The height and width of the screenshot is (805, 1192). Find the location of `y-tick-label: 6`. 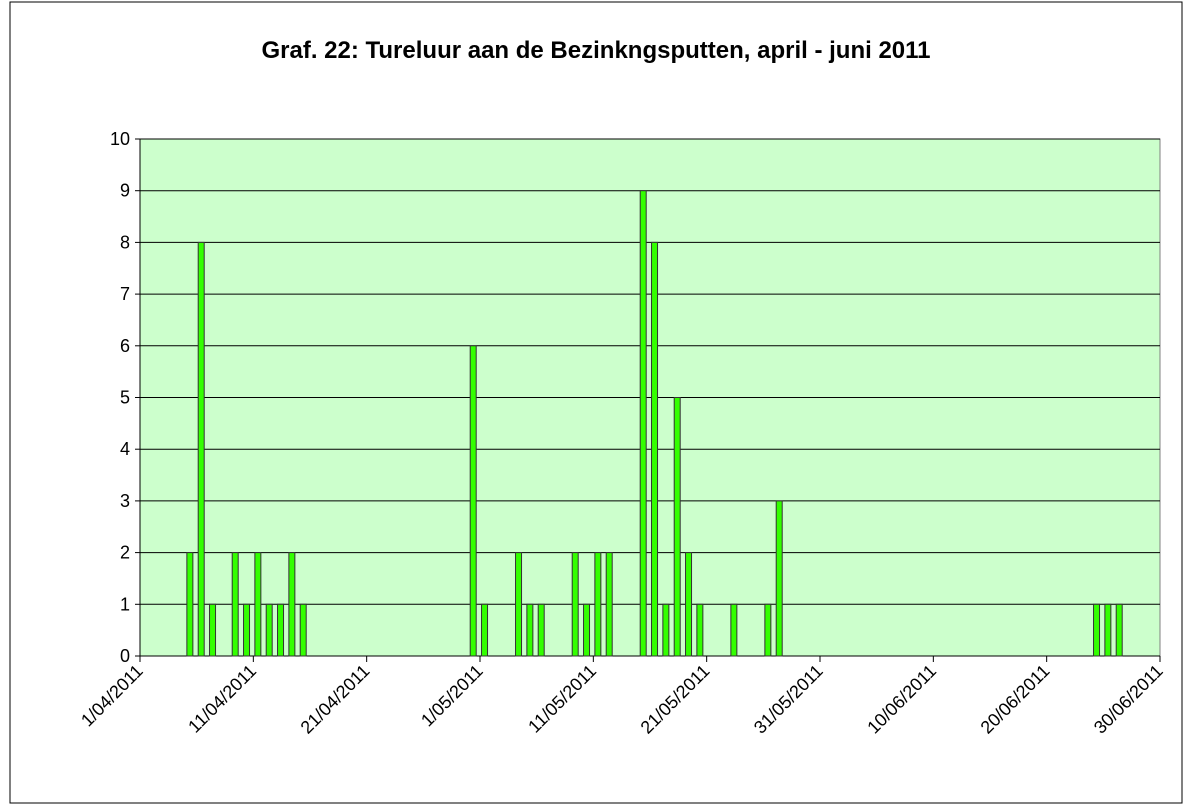

y-tick-label: 6 is located at coordinates (125, 346).